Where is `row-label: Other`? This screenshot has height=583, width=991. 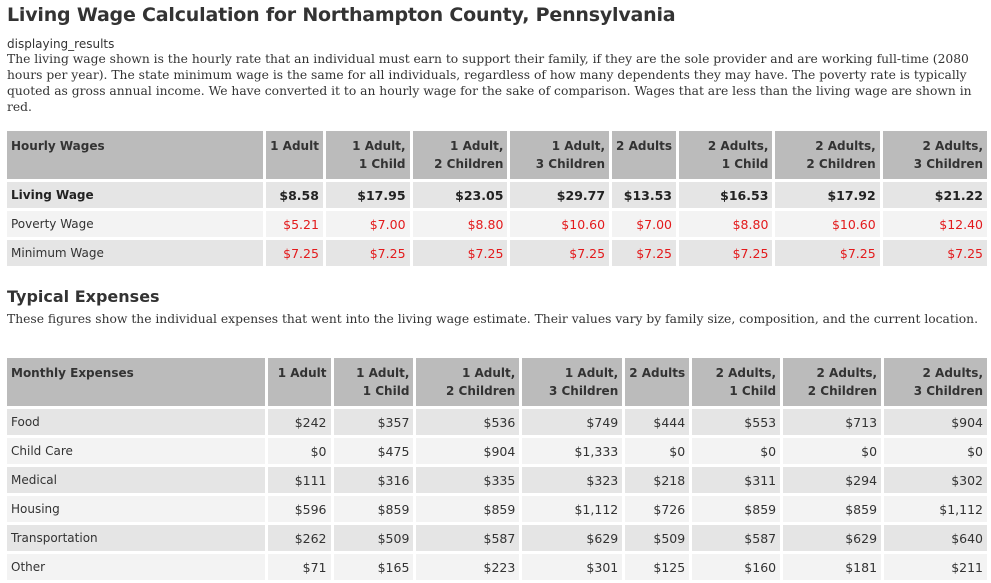
row-label: Other is located at coordinates (136, 567).